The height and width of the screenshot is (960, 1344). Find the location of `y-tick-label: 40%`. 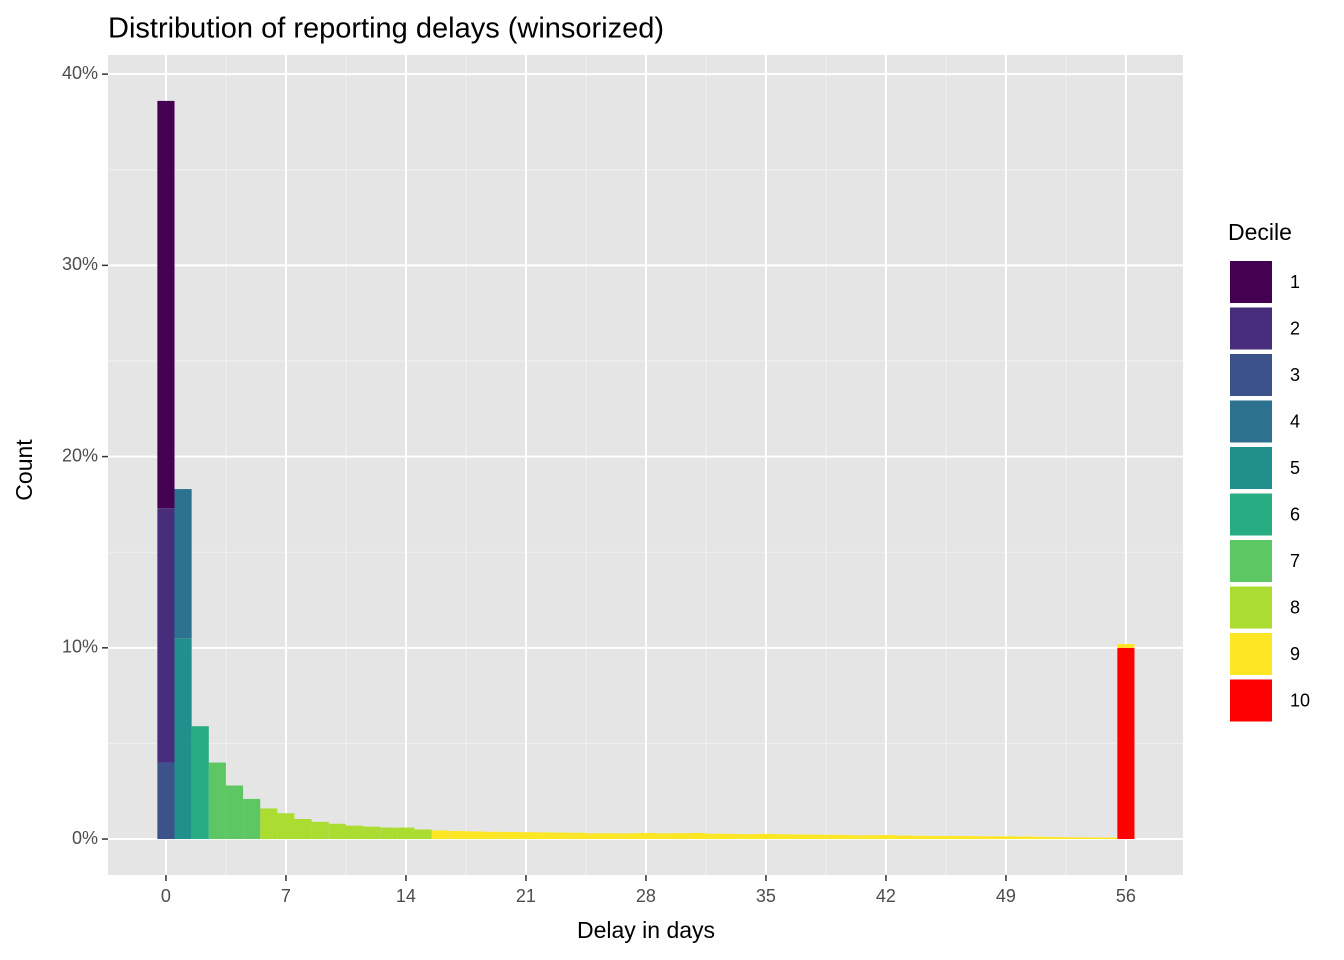

y-tick-label: 40% is located at coordinates (80, 73).